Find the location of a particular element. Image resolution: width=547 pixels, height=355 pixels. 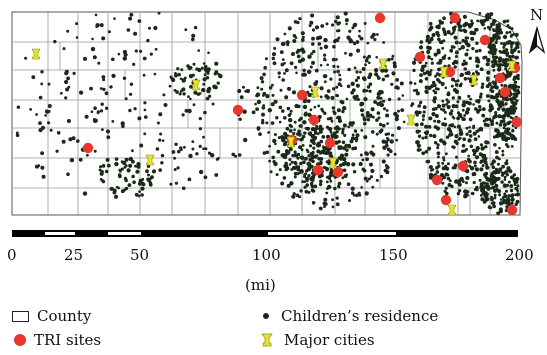

tri-site-point is located at coordinates (455, 18).